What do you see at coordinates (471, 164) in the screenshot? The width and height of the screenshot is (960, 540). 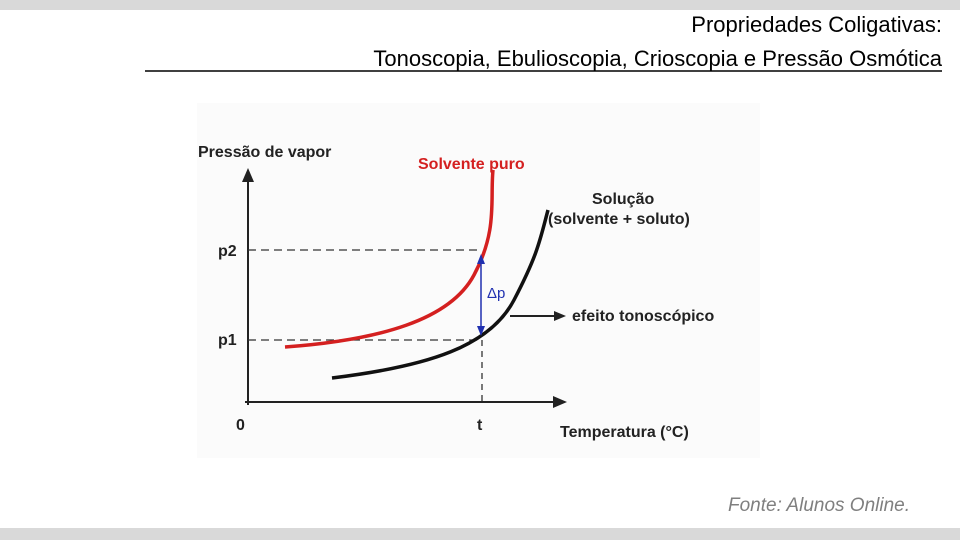 I see `pure-solvent-label: Solvente puro` at bounding box center [471, 164].